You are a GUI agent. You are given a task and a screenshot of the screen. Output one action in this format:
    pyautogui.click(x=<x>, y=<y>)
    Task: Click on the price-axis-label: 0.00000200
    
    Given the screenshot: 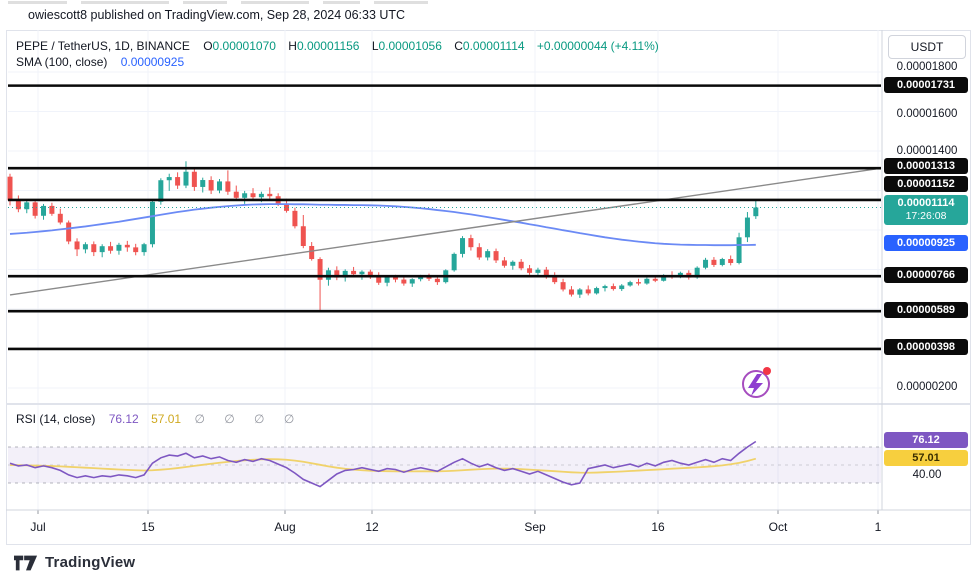 What is the action you would take?
    pyautogui.click(x=927, y=387)
    